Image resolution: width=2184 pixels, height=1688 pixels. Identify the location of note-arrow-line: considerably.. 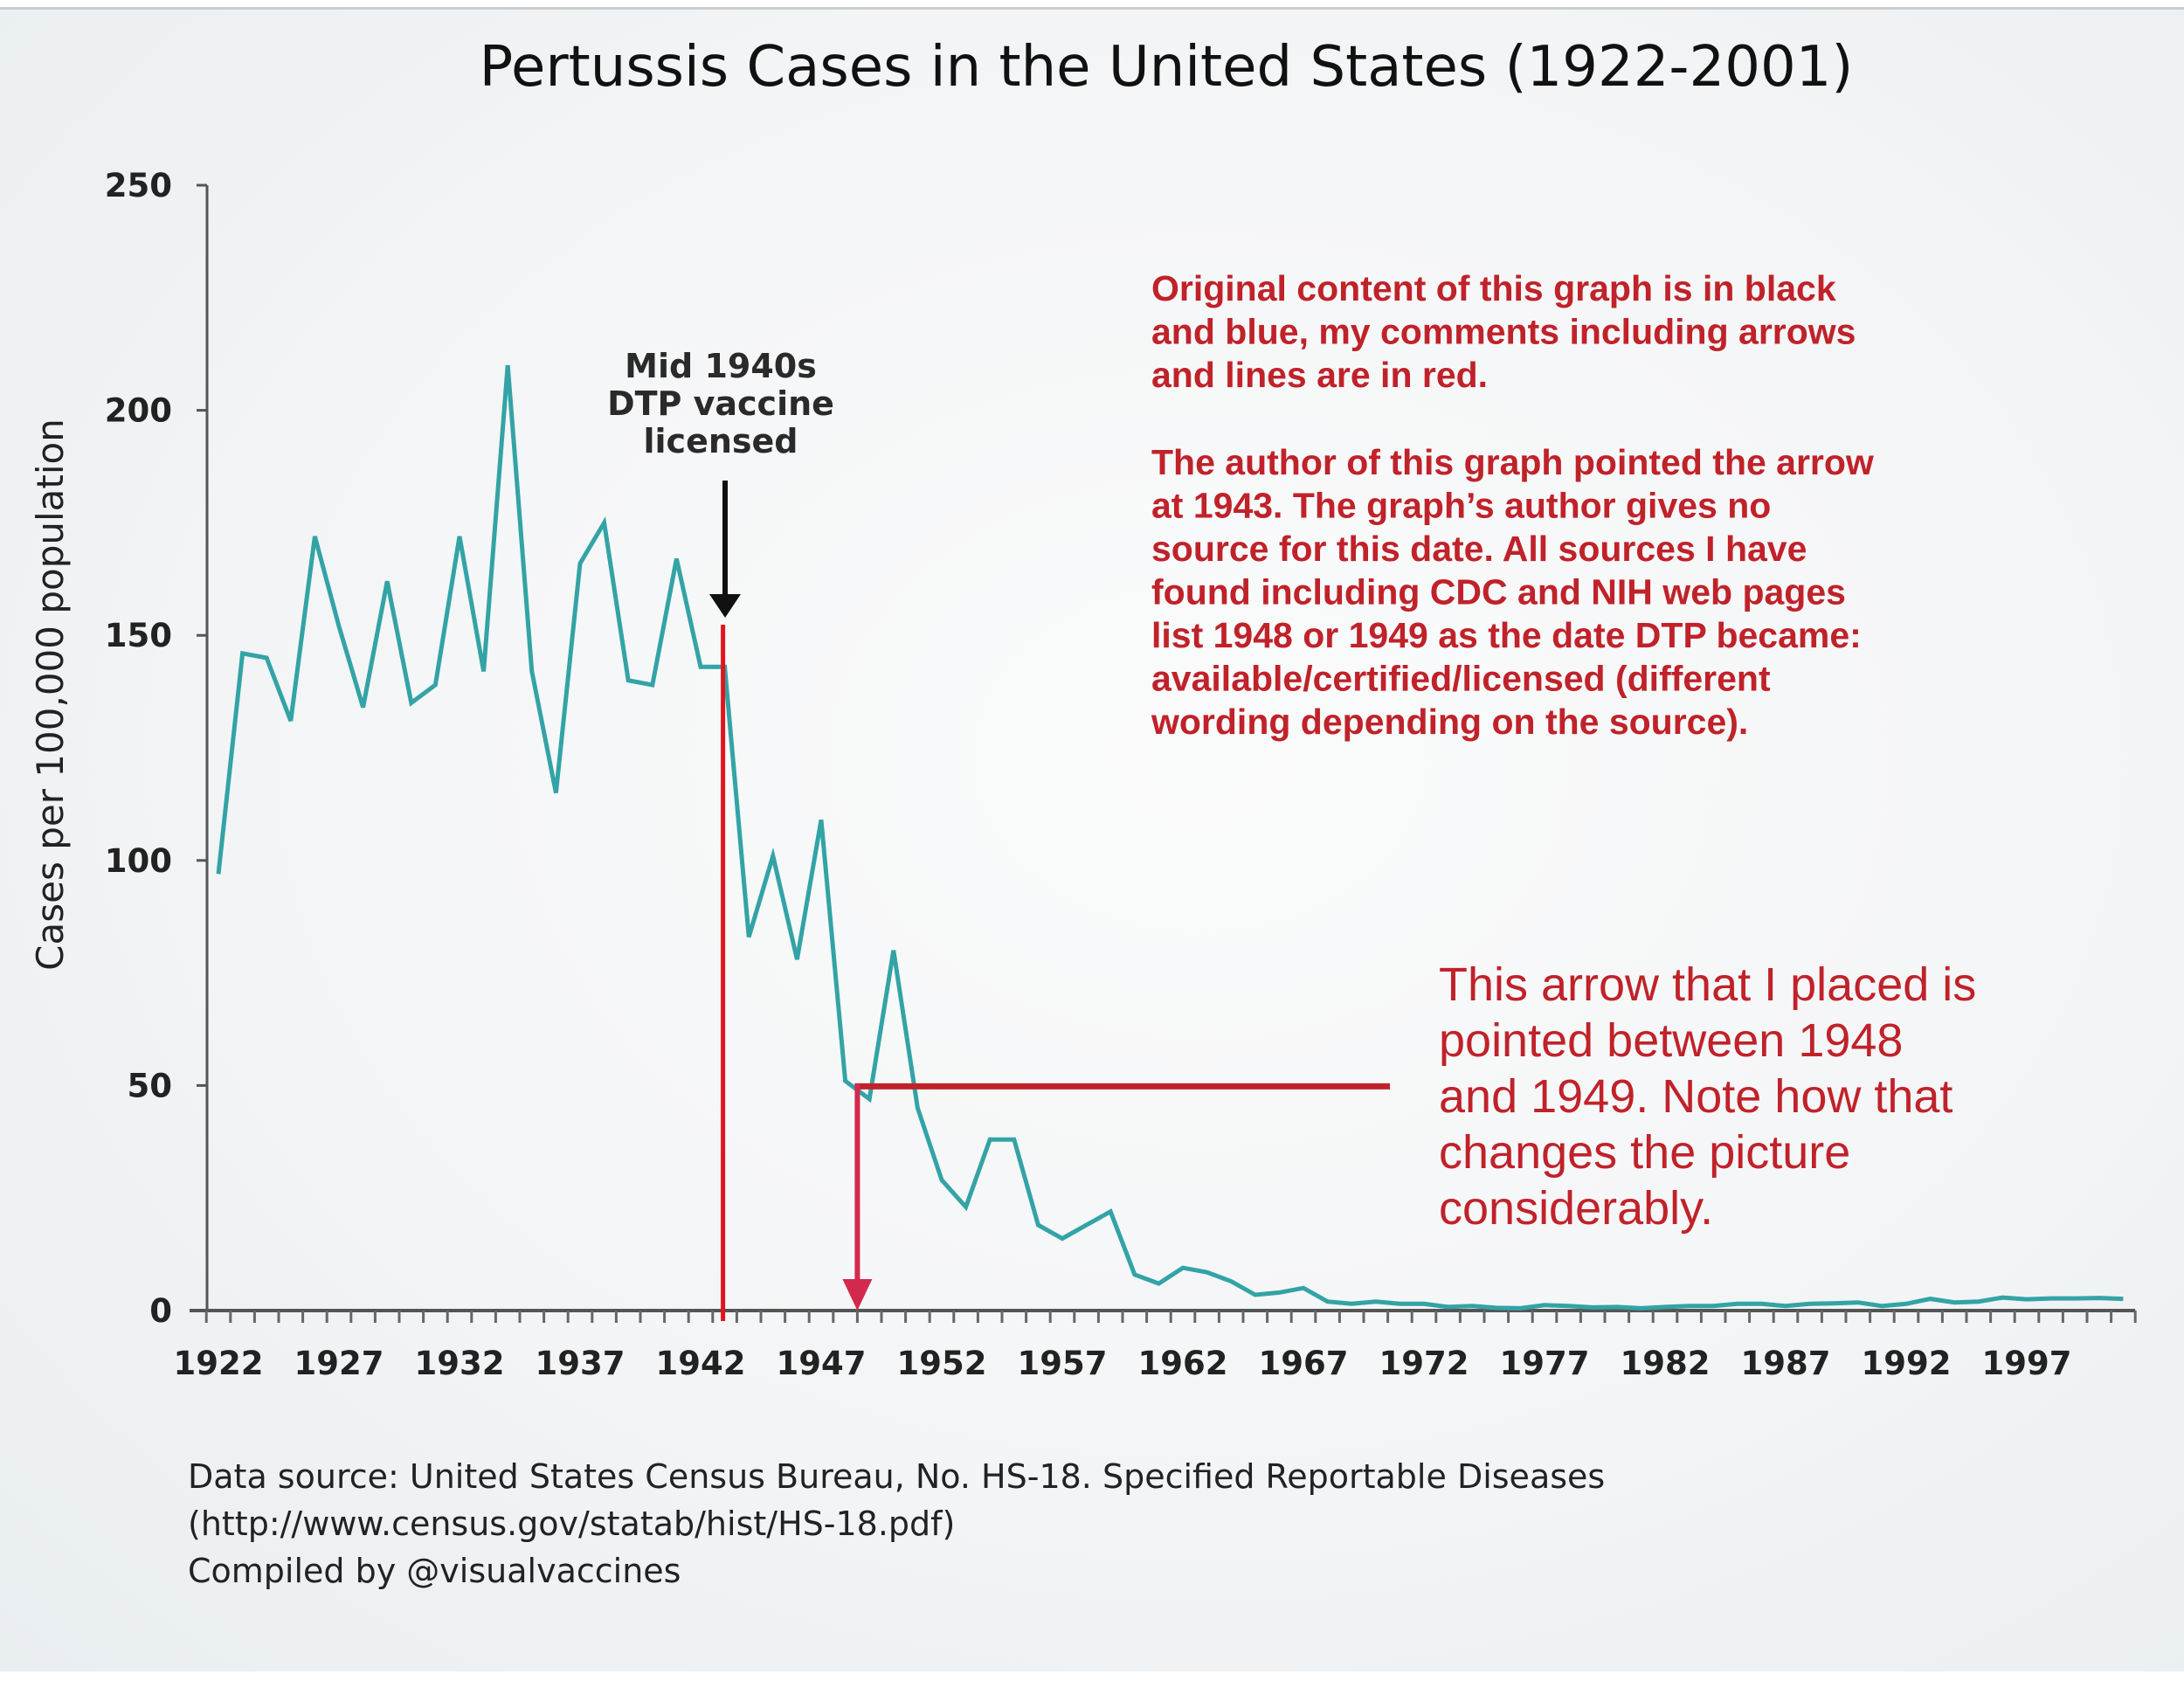
(1576, 1208).